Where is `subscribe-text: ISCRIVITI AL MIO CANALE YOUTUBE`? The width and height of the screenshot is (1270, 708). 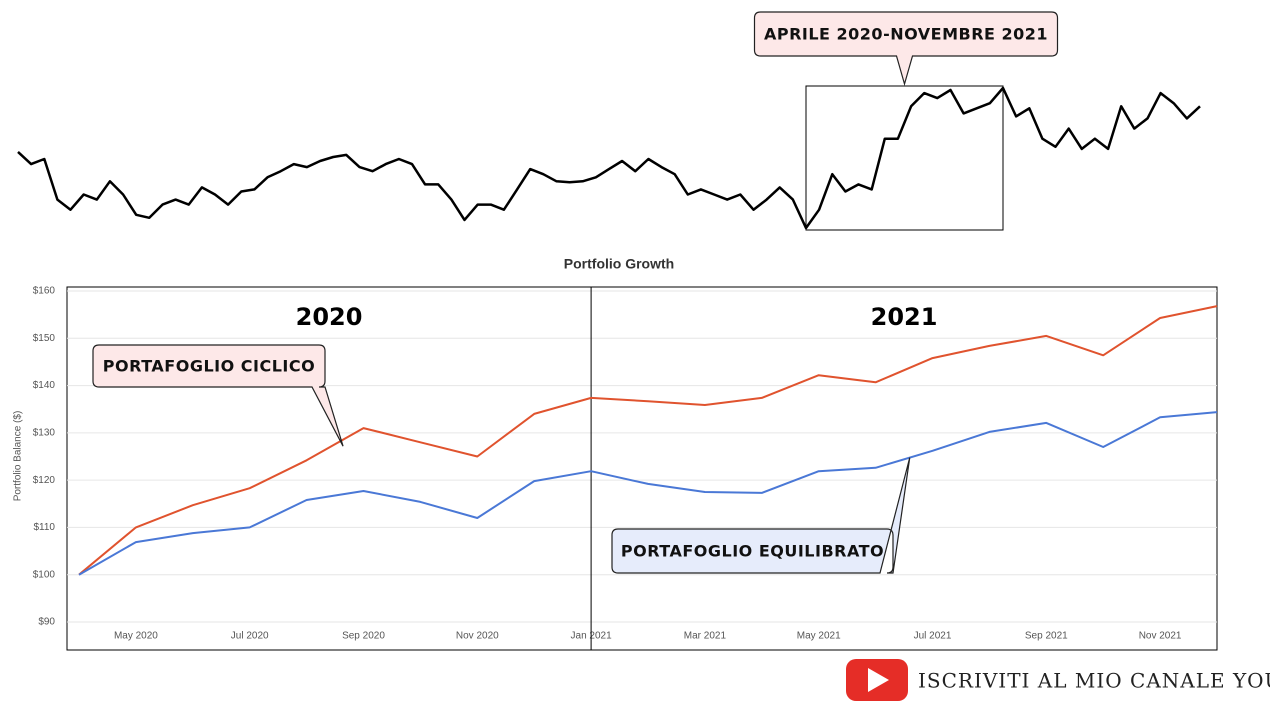
subscribe-text: ISCRIVITI AL MIO CANALE YOUTUBE is located at coordinates (1094, 681).